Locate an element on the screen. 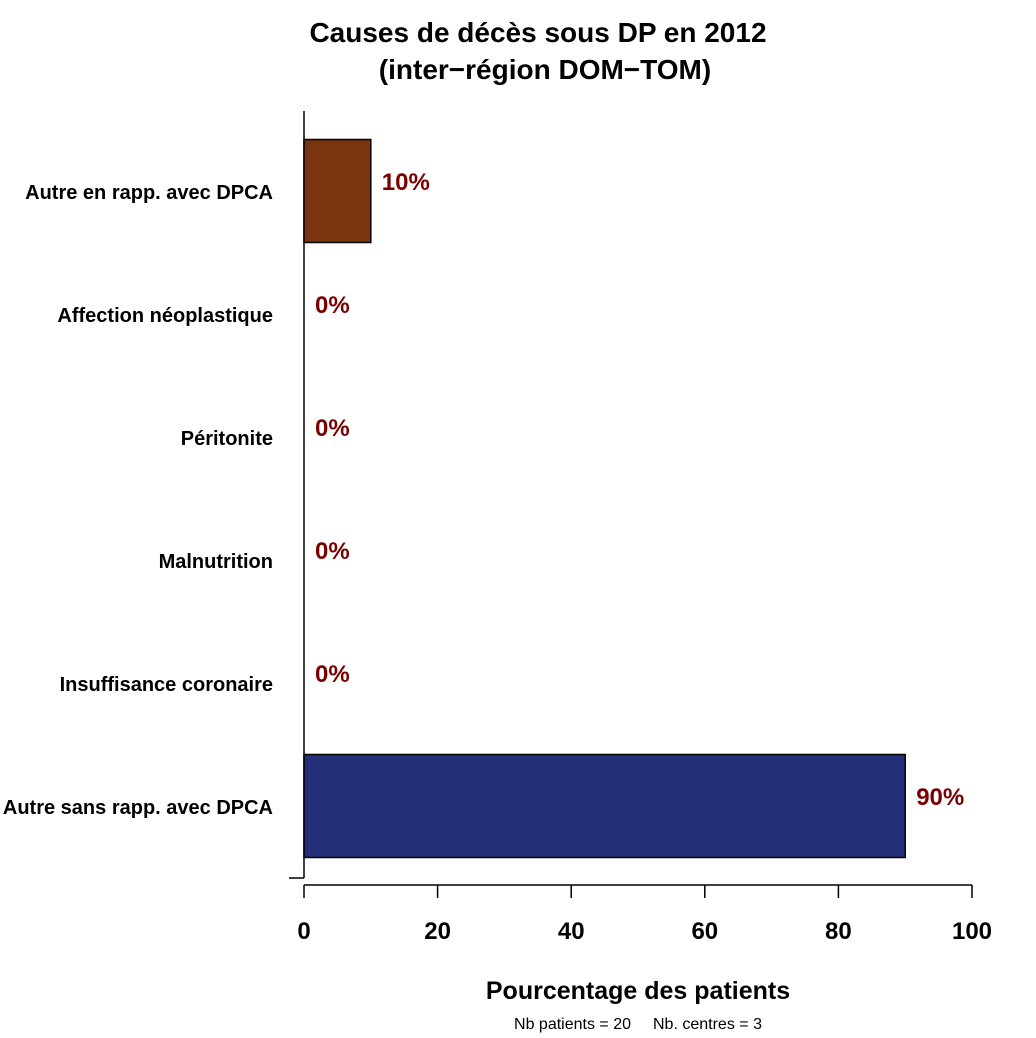 The height and width of the screenshot is (1038, 1036). footnote-centres-value: 3 is located at coordinates (757, 1024).